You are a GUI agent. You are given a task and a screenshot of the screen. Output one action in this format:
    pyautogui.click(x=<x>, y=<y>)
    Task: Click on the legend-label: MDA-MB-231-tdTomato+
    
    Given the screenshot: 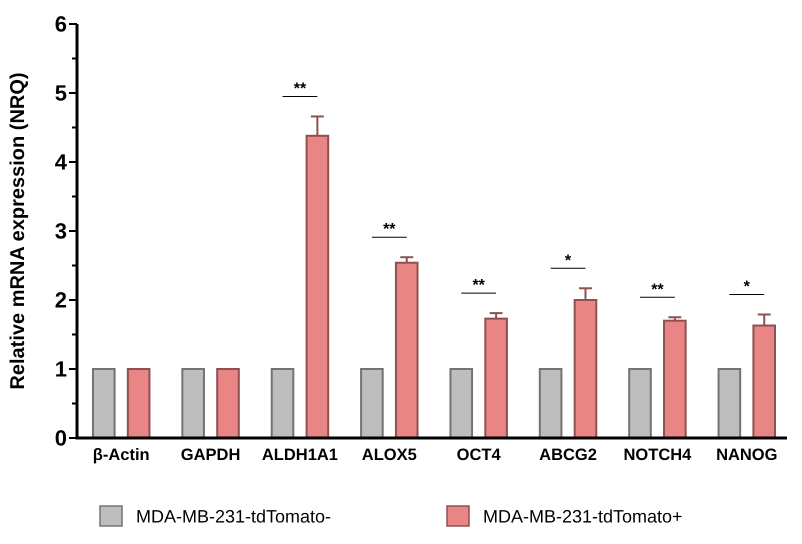 What is the action you would take?
    pyautogui.click(x=583, y=516)
    